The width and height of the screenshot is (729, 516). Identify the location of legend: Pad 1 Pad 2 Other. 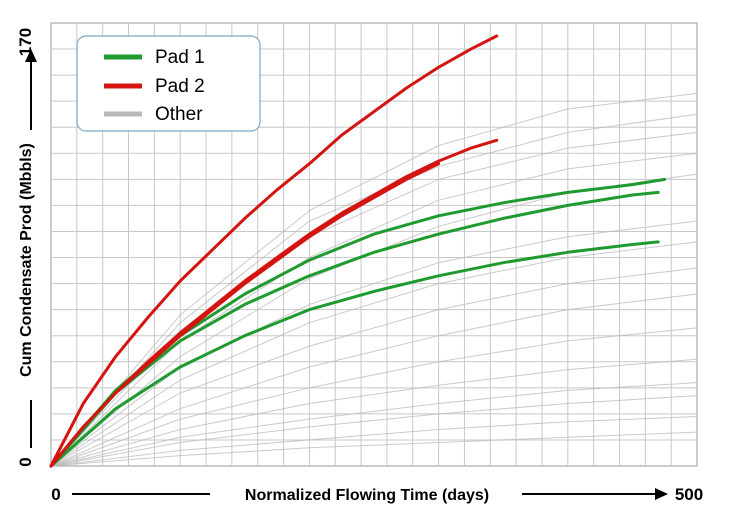
(168, 83).